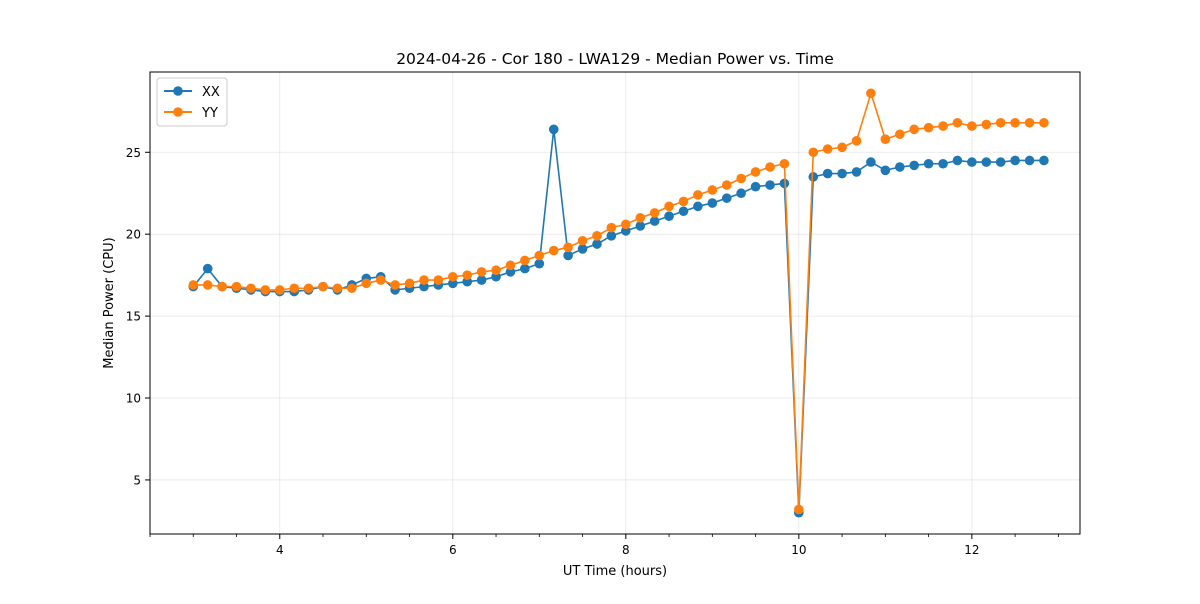 The height and width of the screenshot is (604, 1200). What do you see at coordinates (178, 112) in the screenshot?
I see `legend-marker-yy` at bounding box center [178, 112].